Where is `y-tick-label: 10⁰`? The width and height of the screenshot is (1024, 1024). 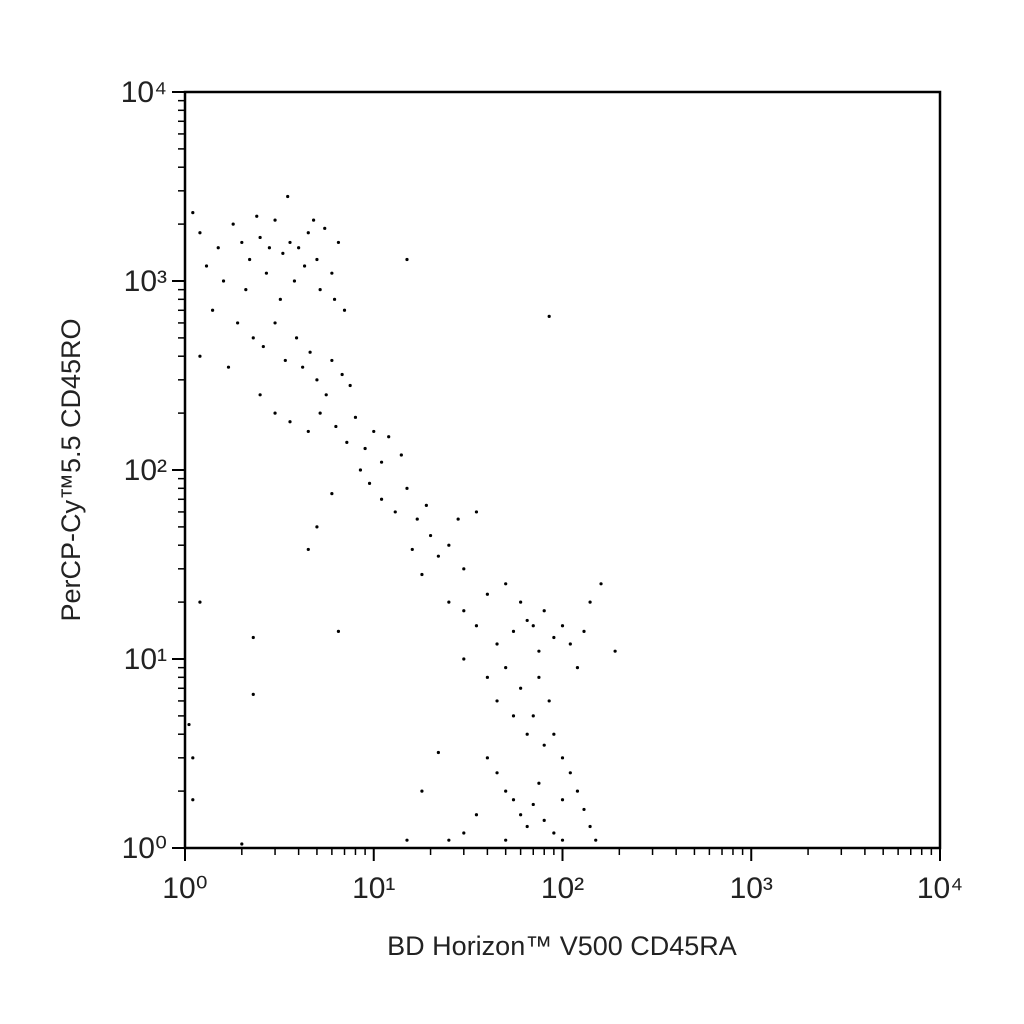 y-tick-label: 10⁰ is located at coordinates (144, 848).